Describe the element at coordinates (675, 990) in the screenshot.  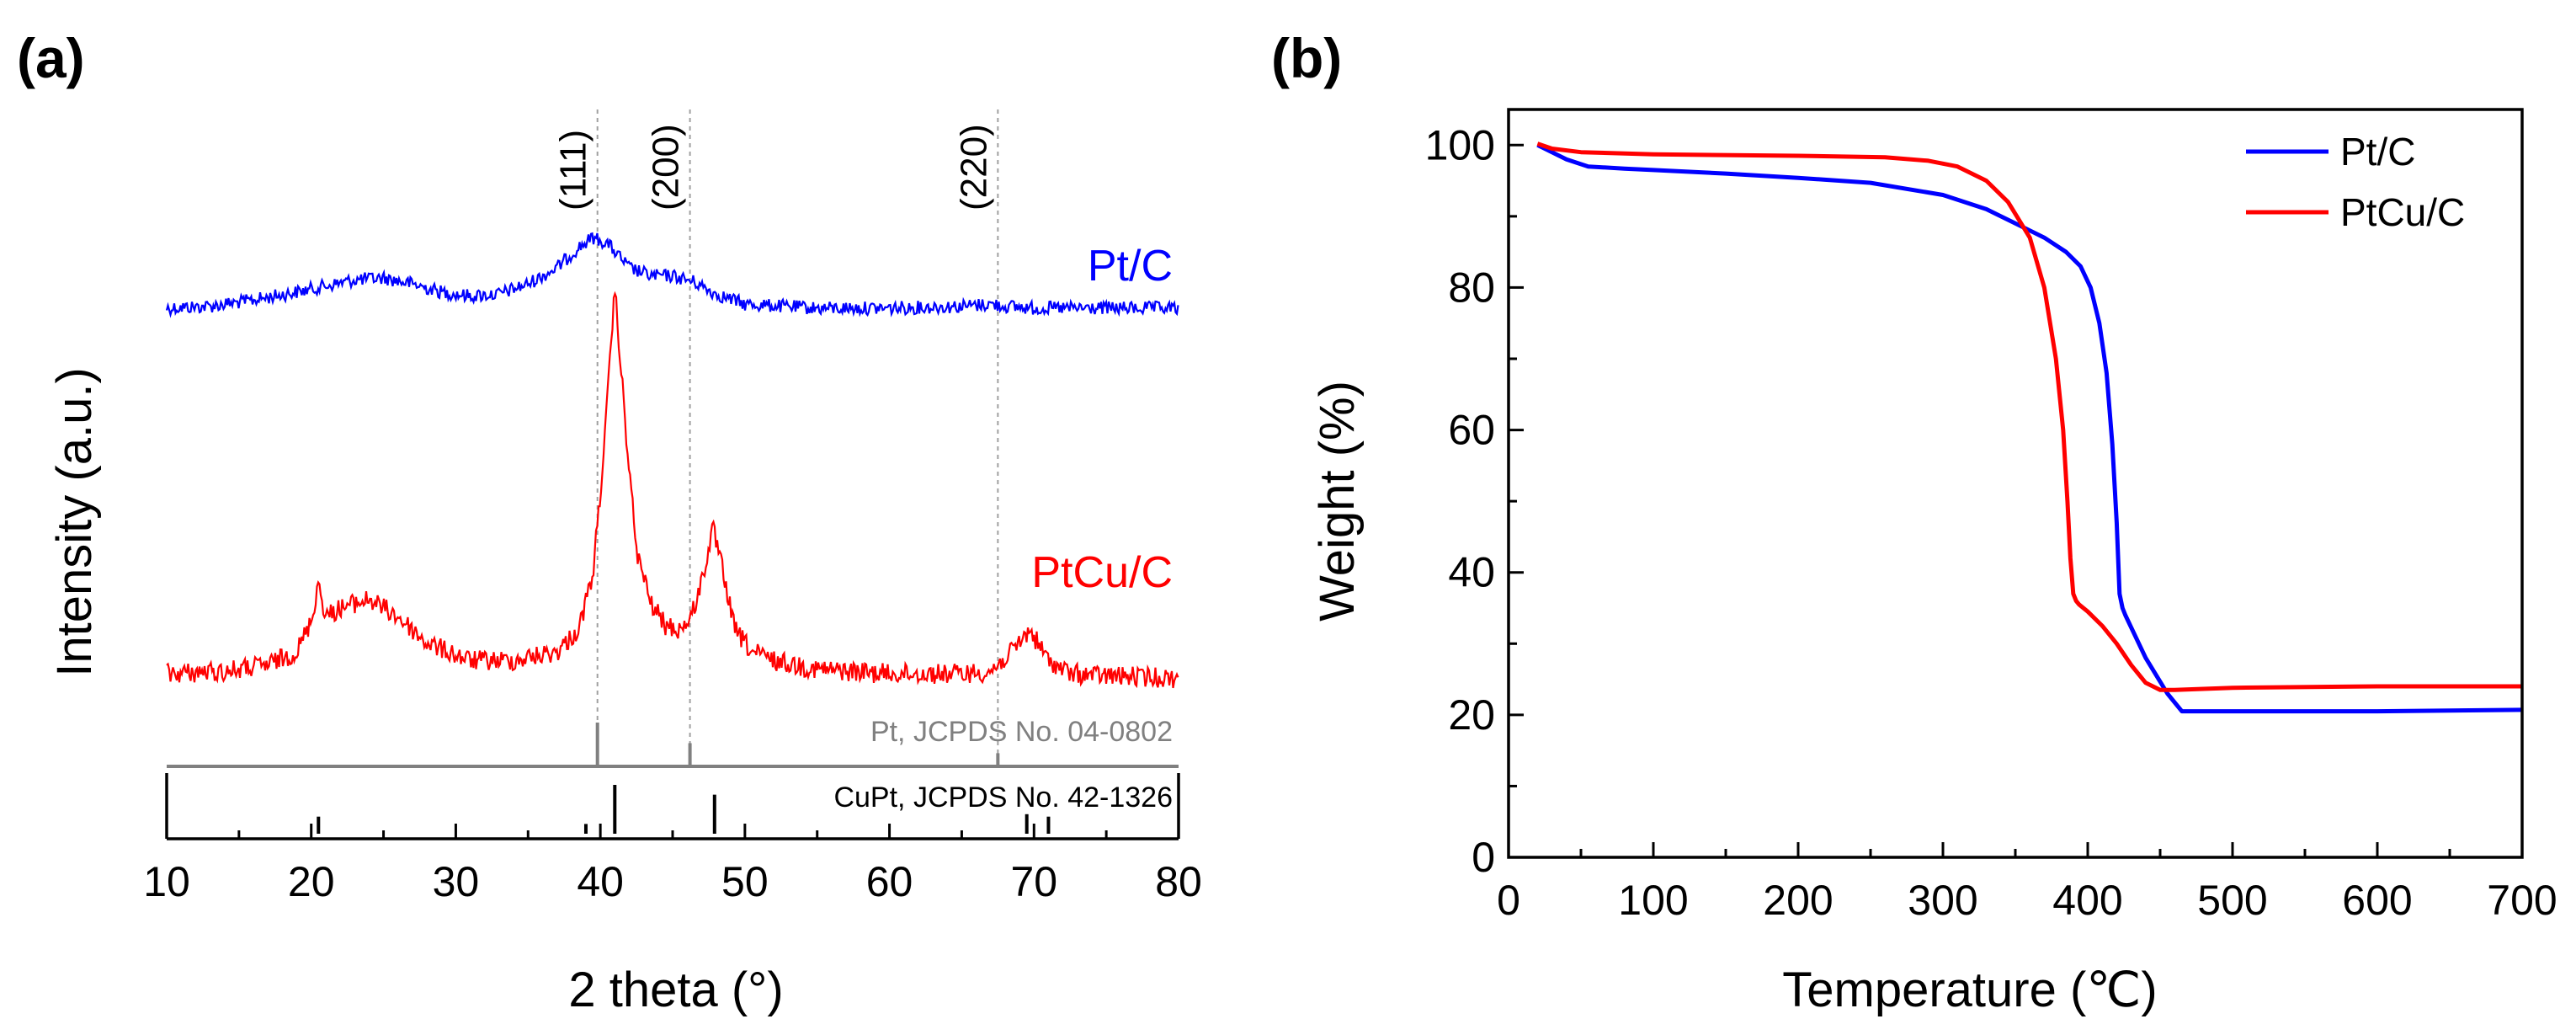
I see `panel-a-x-axis-title: 2 theta (°)` at that location.